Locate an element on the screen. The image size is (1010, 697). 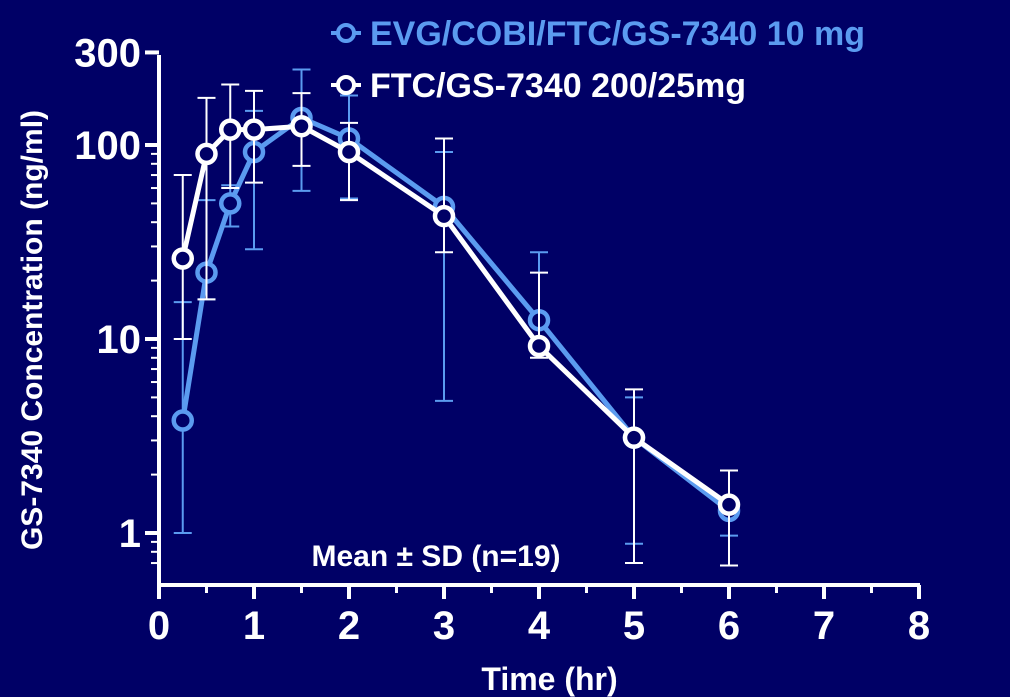
x-tick-label: 6 is located at coordinates (729, 626).